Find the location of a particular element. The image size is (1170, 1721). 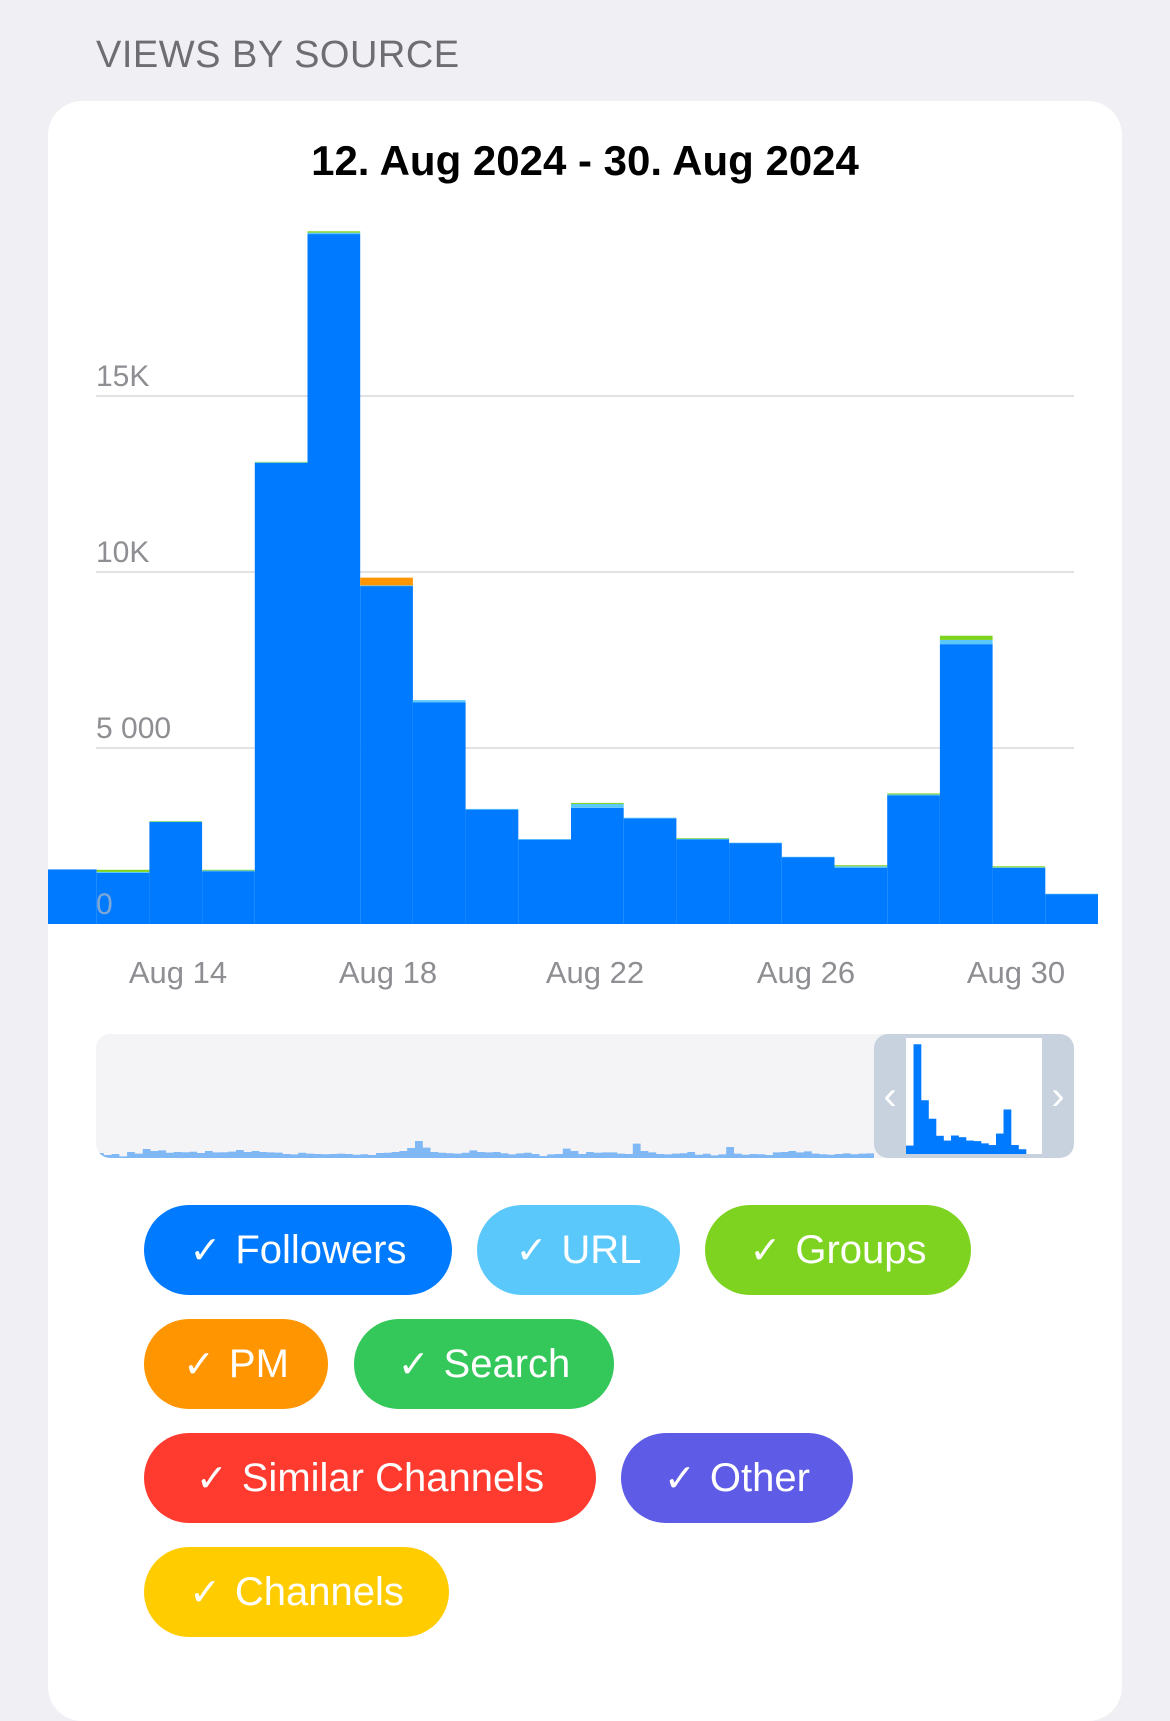

filter-chip-url: ✓ URL is located at coordinates (578, 1250).